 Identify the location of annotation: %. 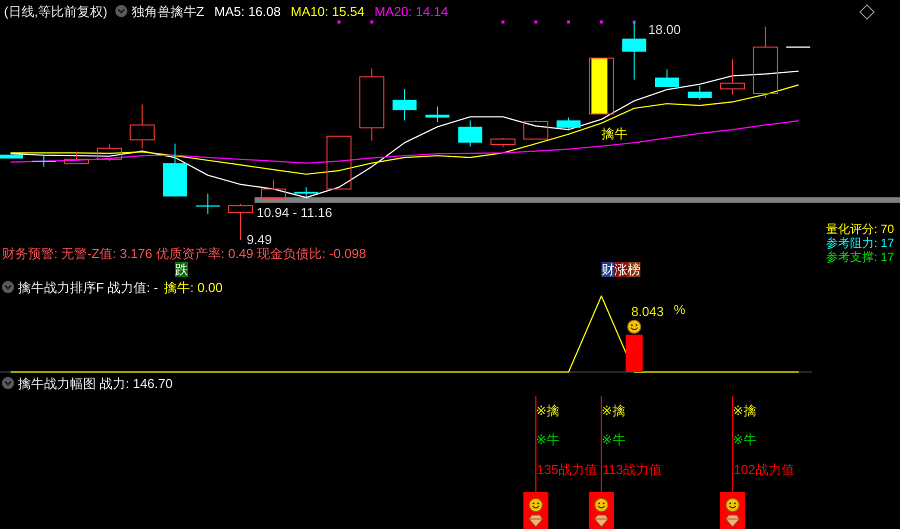
(680, 309).